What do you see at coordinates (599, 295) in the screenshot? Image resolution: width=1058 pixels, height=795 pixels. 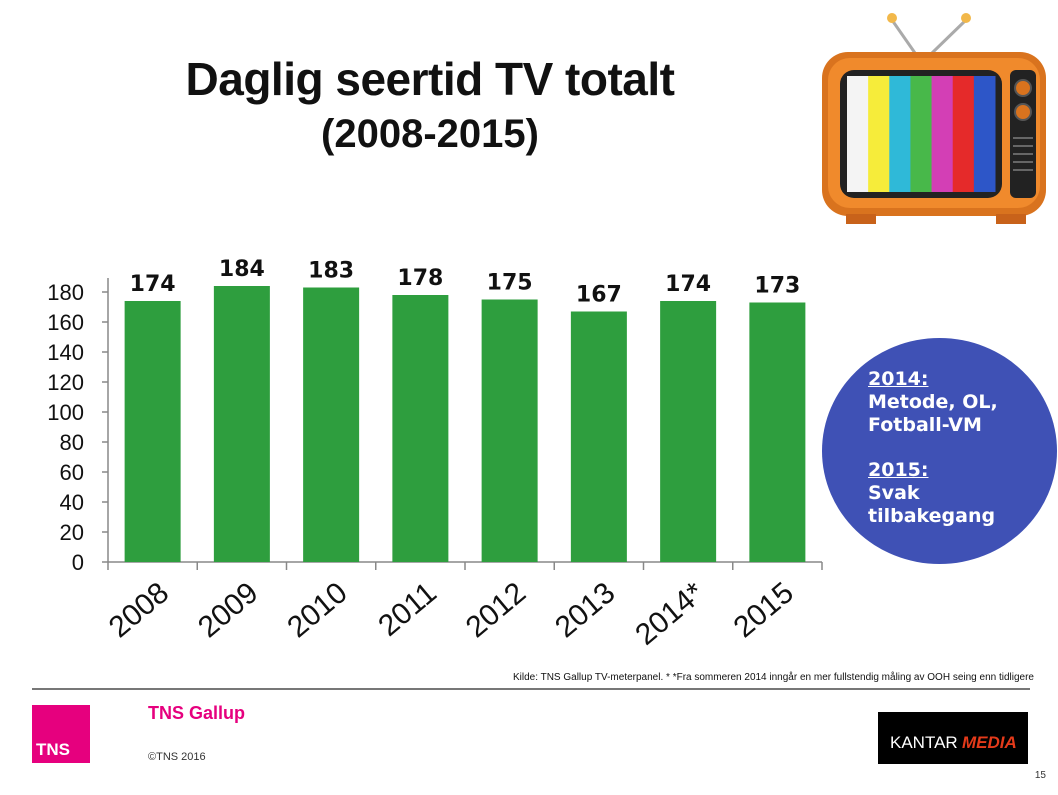 I see `data-label: 167` at bounding box center [599, 295].